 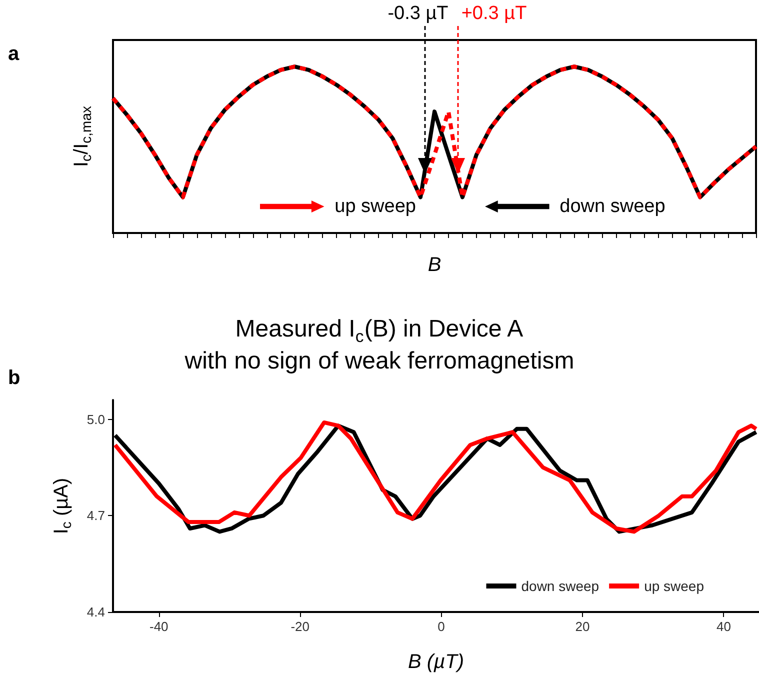 I want to click on text: a, so click(x=14, y=54).